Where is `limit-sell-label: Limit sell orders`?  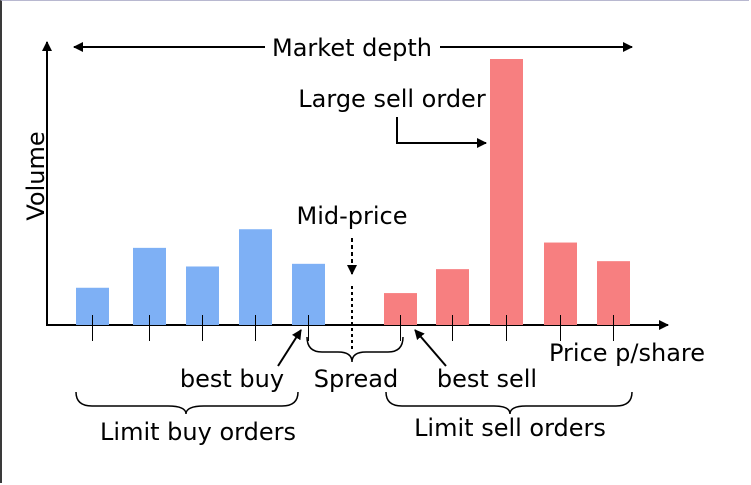 limit-sell-label: Limit sell orders is located at coordinates (510, 428).